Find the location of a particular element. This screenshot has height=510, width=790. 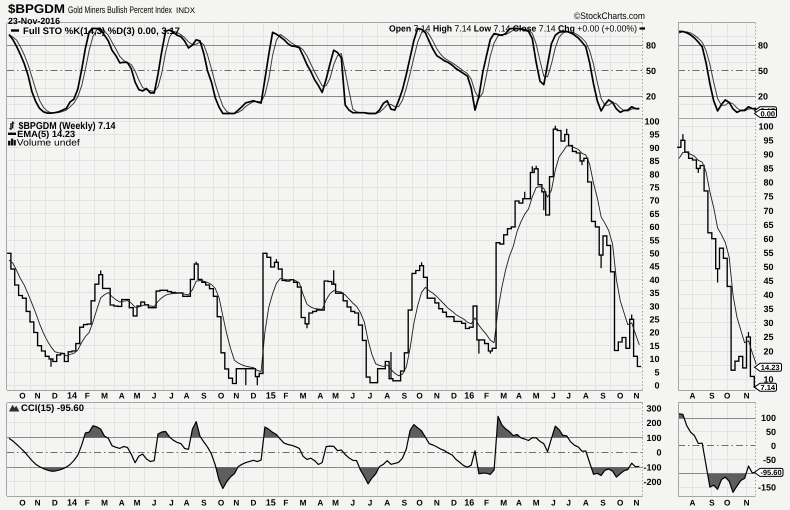

svg-text: 7.14 is located at coordinates (767, 387).